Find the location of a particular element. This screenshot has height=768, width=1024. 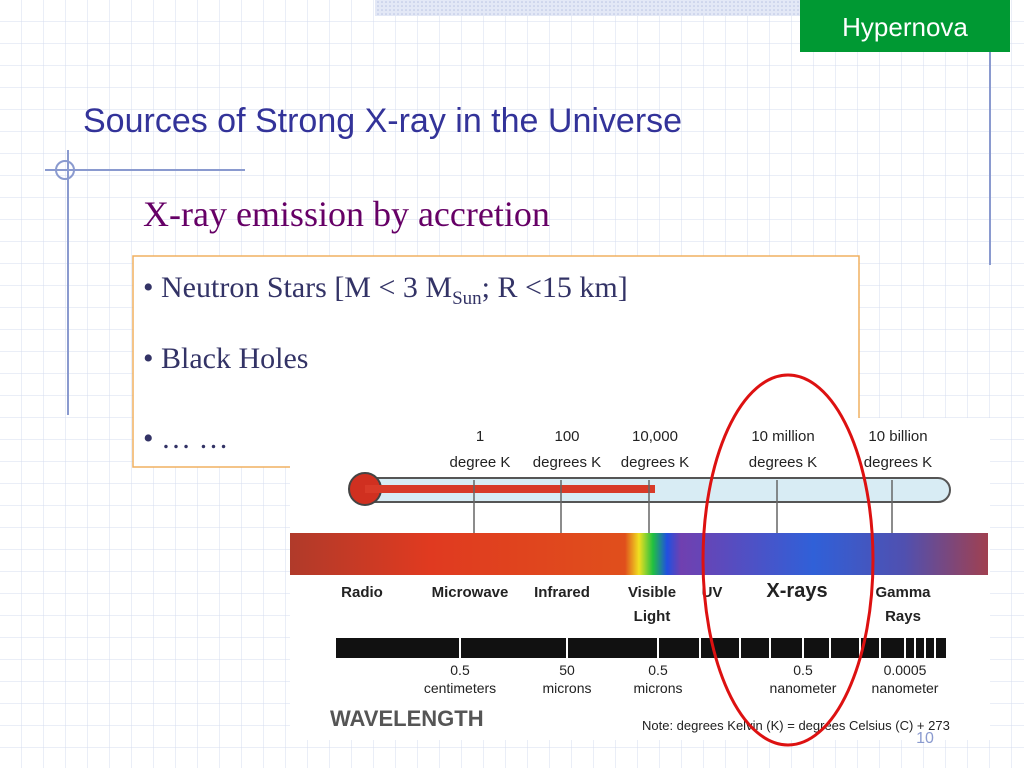

bullet-text: ; R <15 km] is located at coordinates (555, 287).